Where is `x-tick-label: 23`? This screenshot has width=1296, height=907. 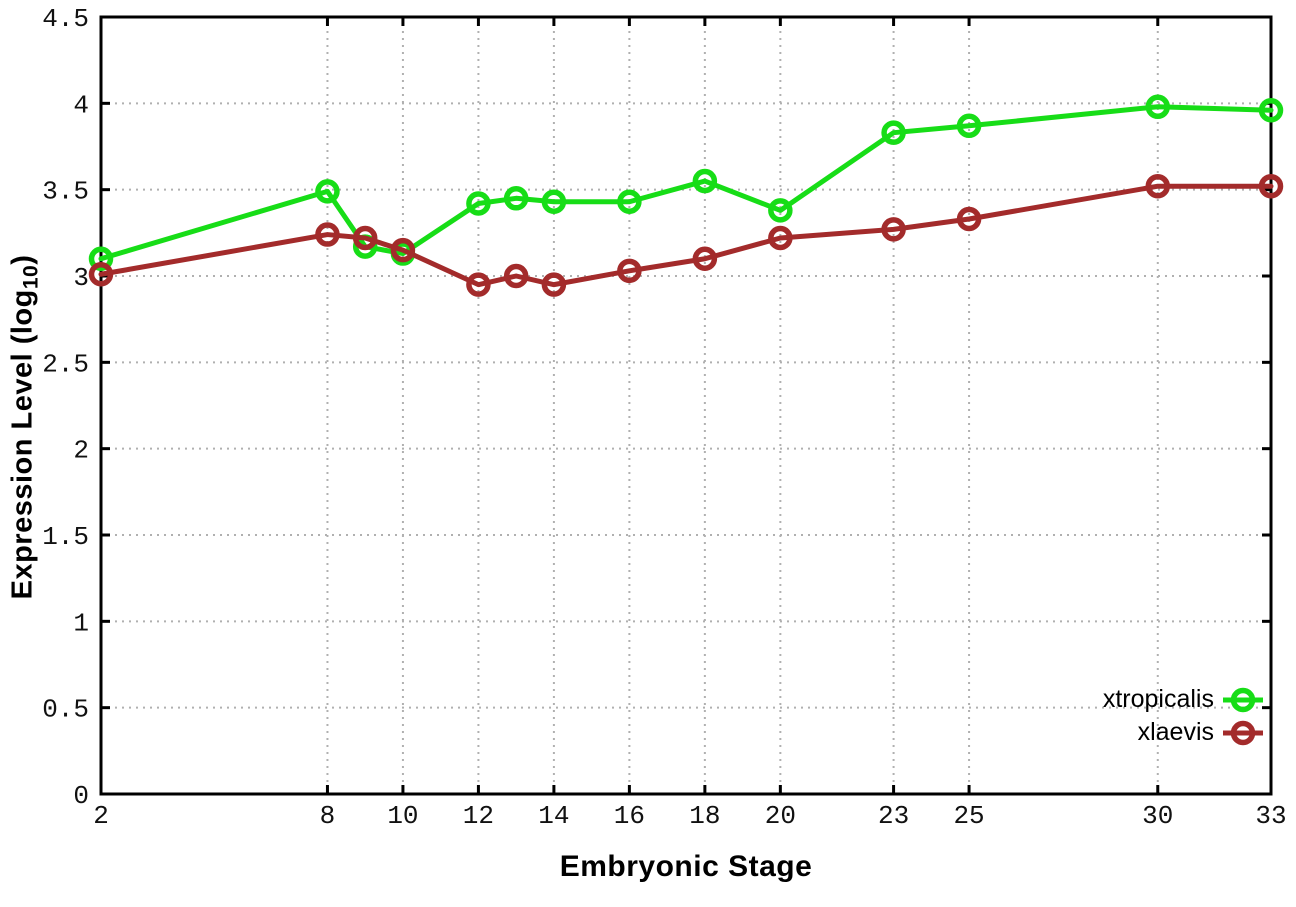 x-tick-label: 23 is located at coordinates (893, 816).